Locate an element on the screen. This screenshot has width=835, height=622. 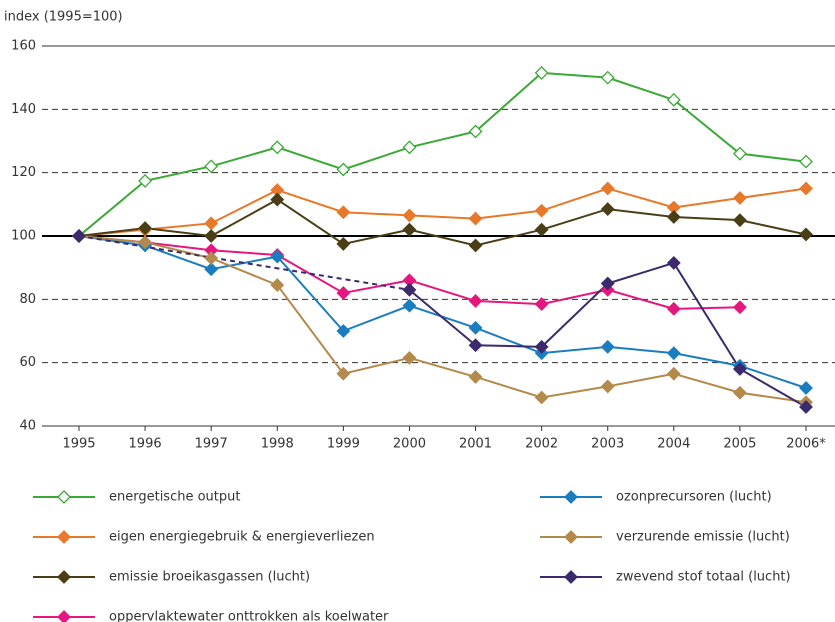
legend-label: verzurende emissie (lucht) is located at coordinates (703, 537).